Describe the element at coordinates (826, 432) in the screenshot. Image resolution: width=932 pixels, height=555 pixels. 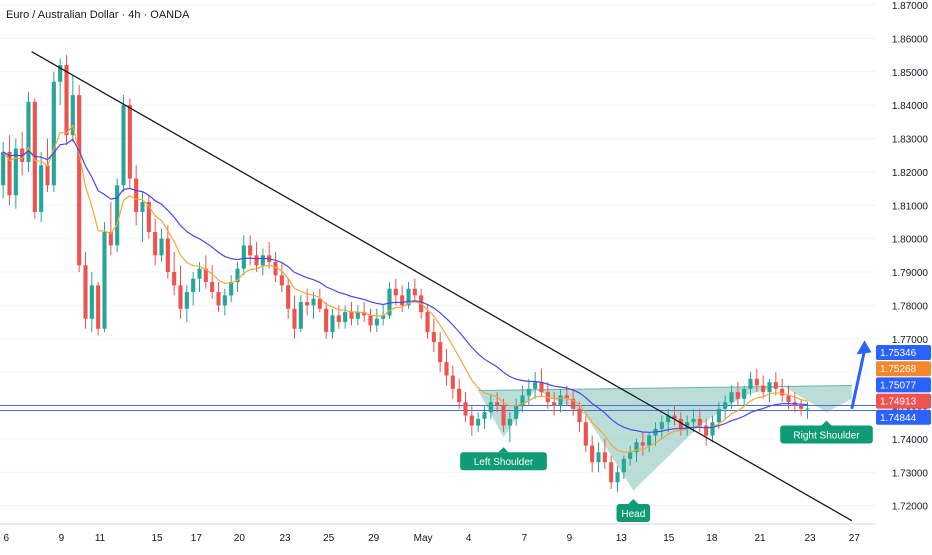
I see `annotation-label: Right Shoulder` at that location.